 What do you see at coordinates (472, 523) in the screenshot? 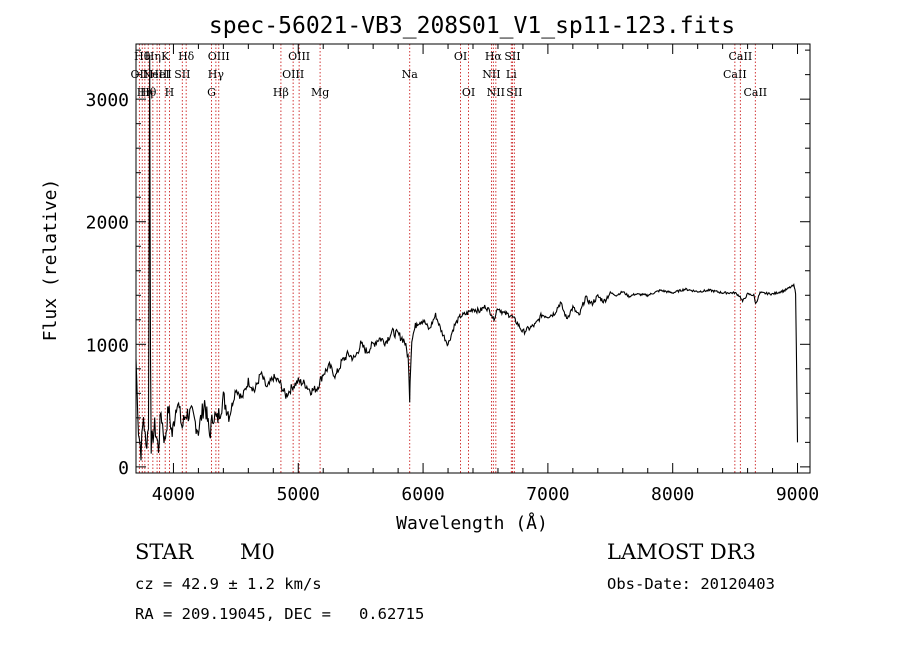
I see `x-axis-label: Wavelength (Å)` at bounding box center [472, 523].